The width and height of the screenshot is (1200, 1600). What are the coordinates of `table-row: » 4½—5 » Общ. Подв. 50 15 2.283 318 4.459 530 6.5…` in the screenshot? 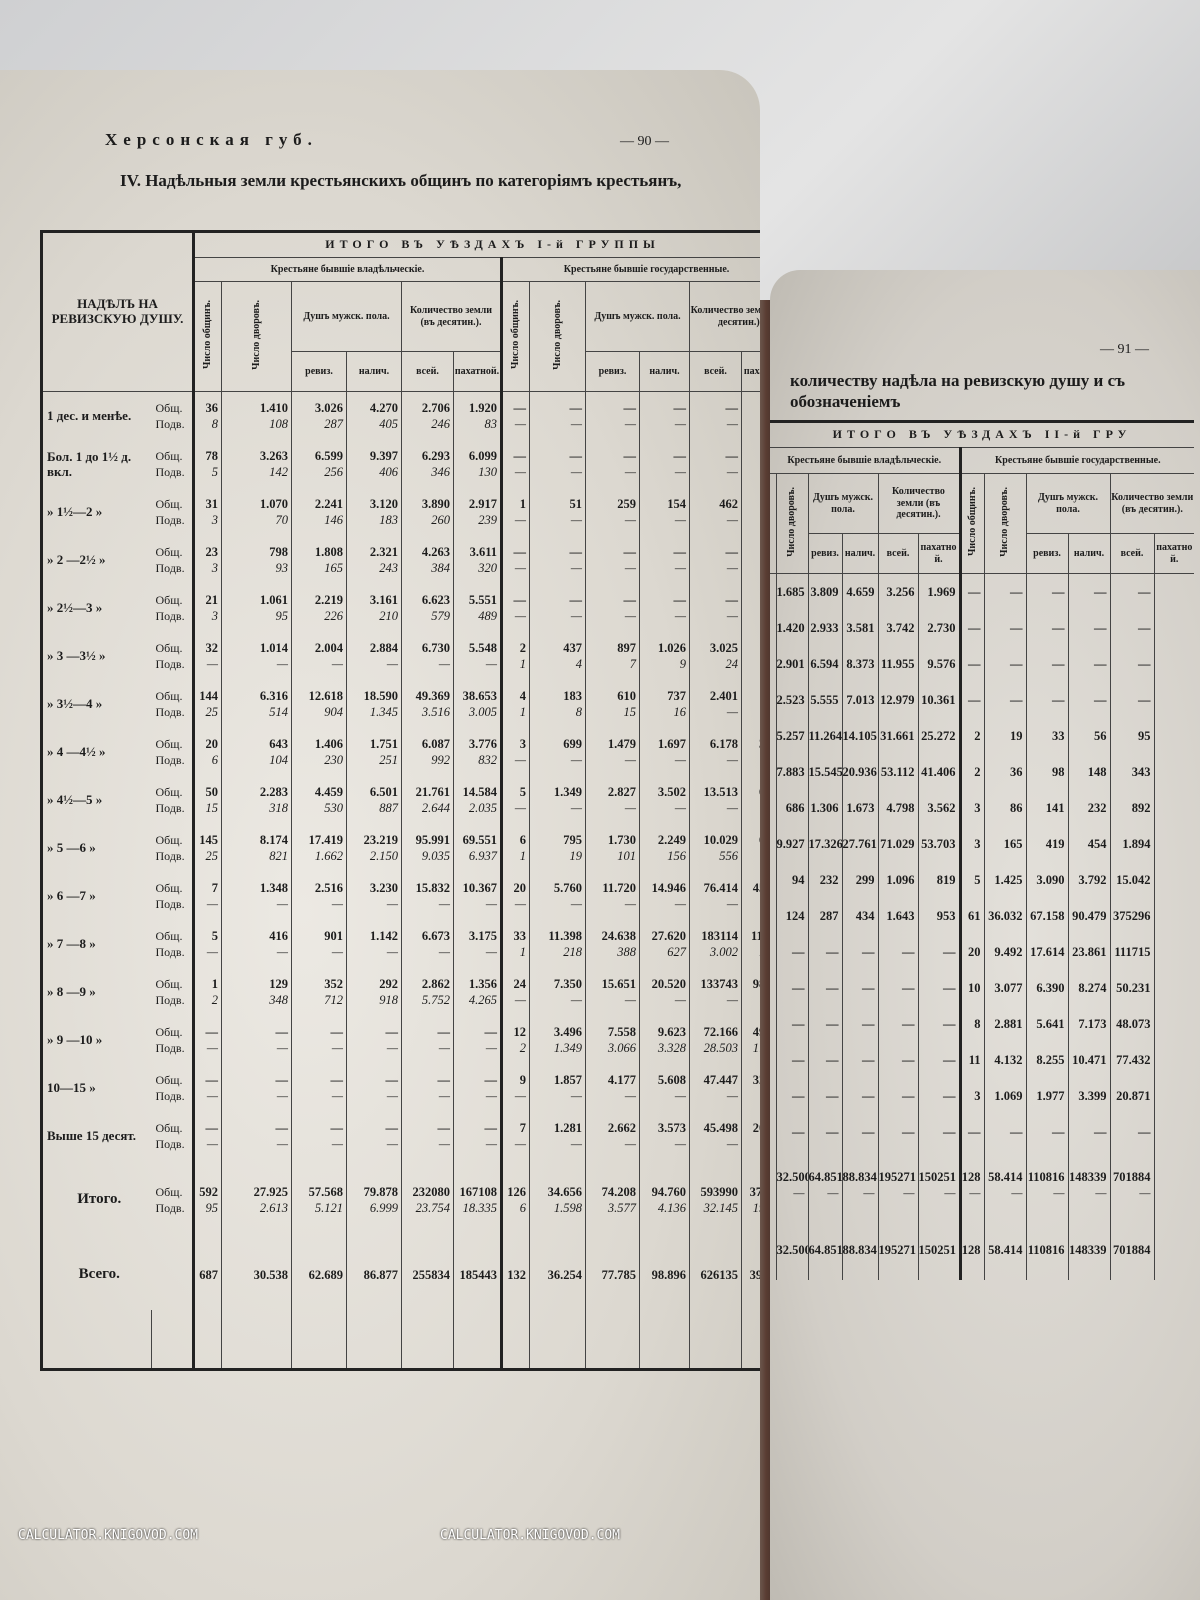 It's located at (401, 799).